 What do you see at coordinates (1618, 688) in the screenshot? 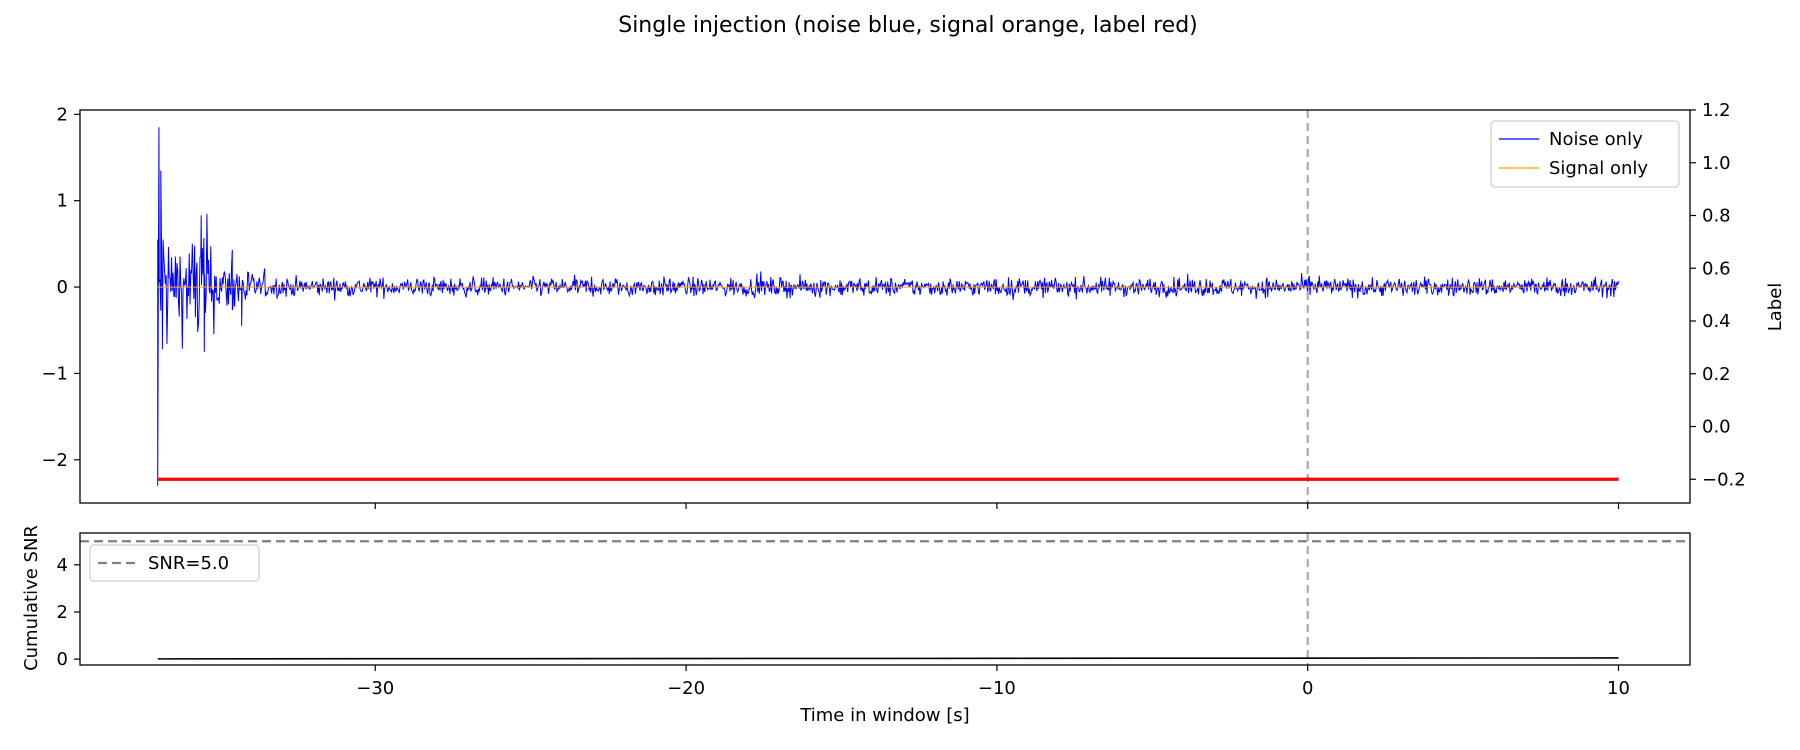
I see `bottom-x-tick-label: 10` at bounding box center [1618, 688].